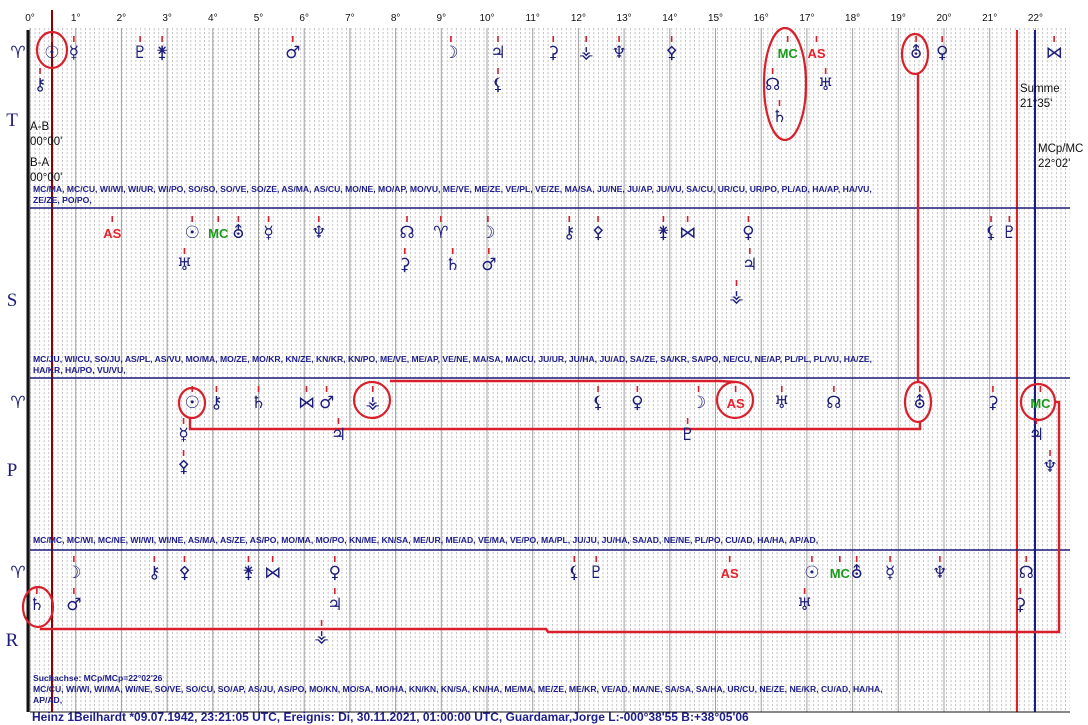  I want to click on glyph: ♈, so click(440, 233).